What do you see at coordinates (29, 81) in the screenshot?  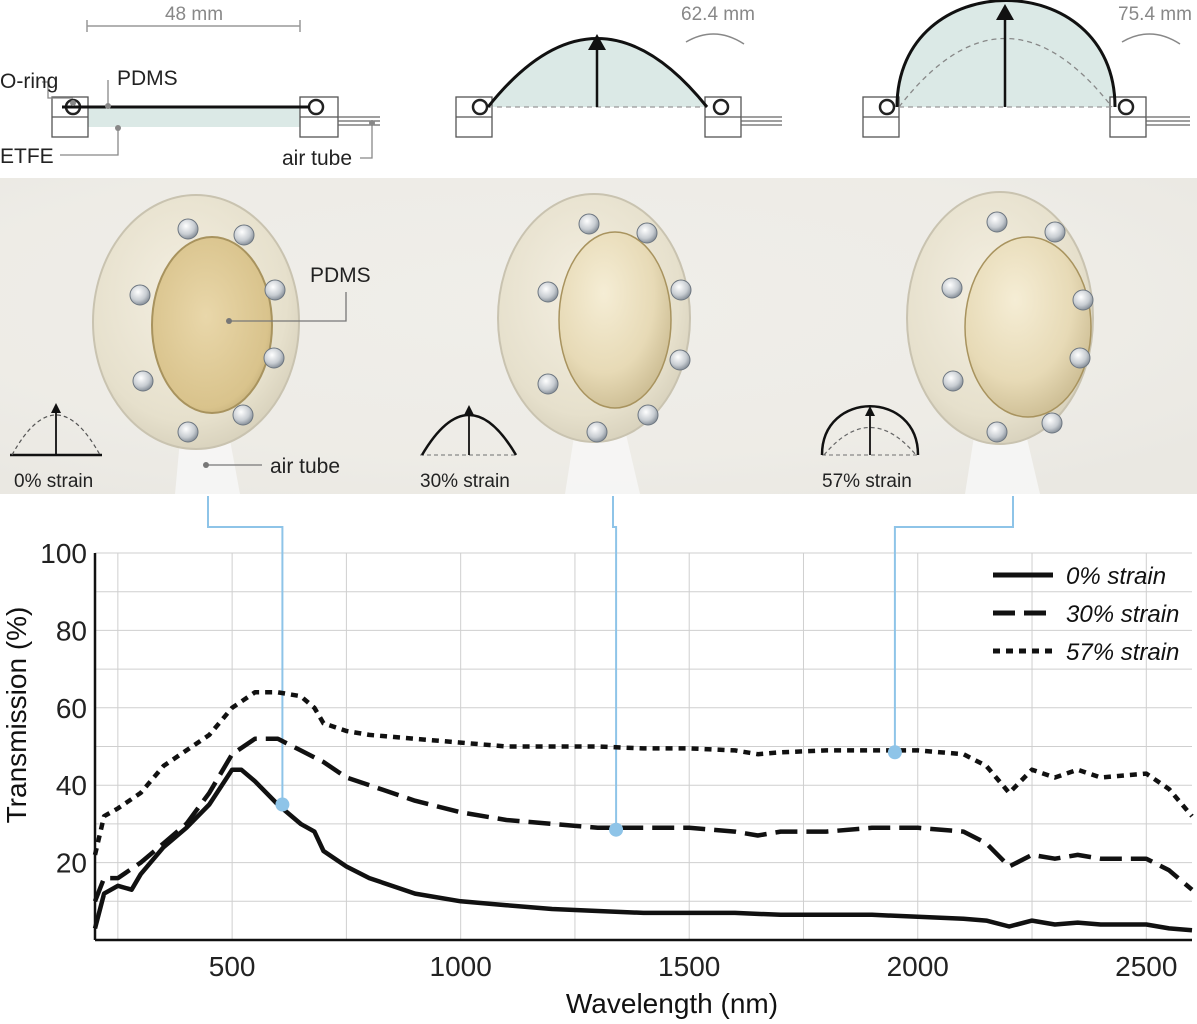 I see `label-o-ring: O-ring` at bounding box center [29, 81].